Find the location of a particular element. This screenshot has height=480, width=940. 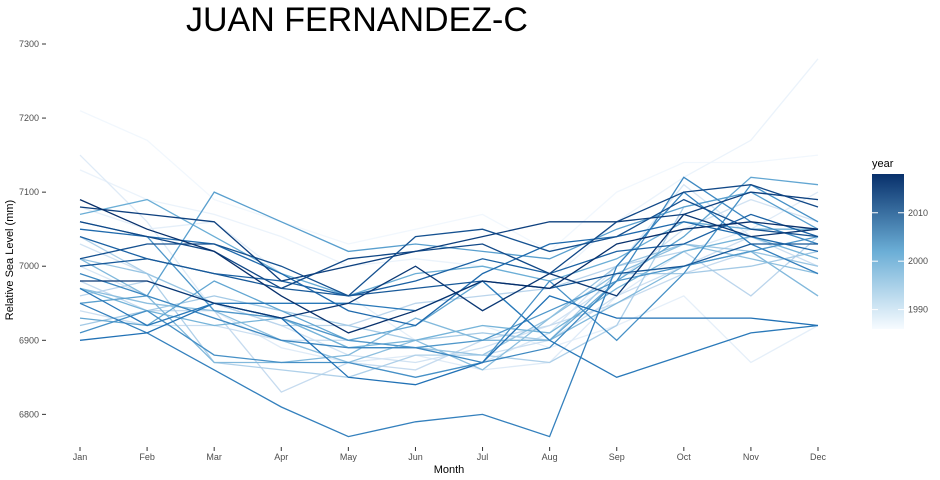

x-tick-label: Feb is located at coordinates (147, 457).